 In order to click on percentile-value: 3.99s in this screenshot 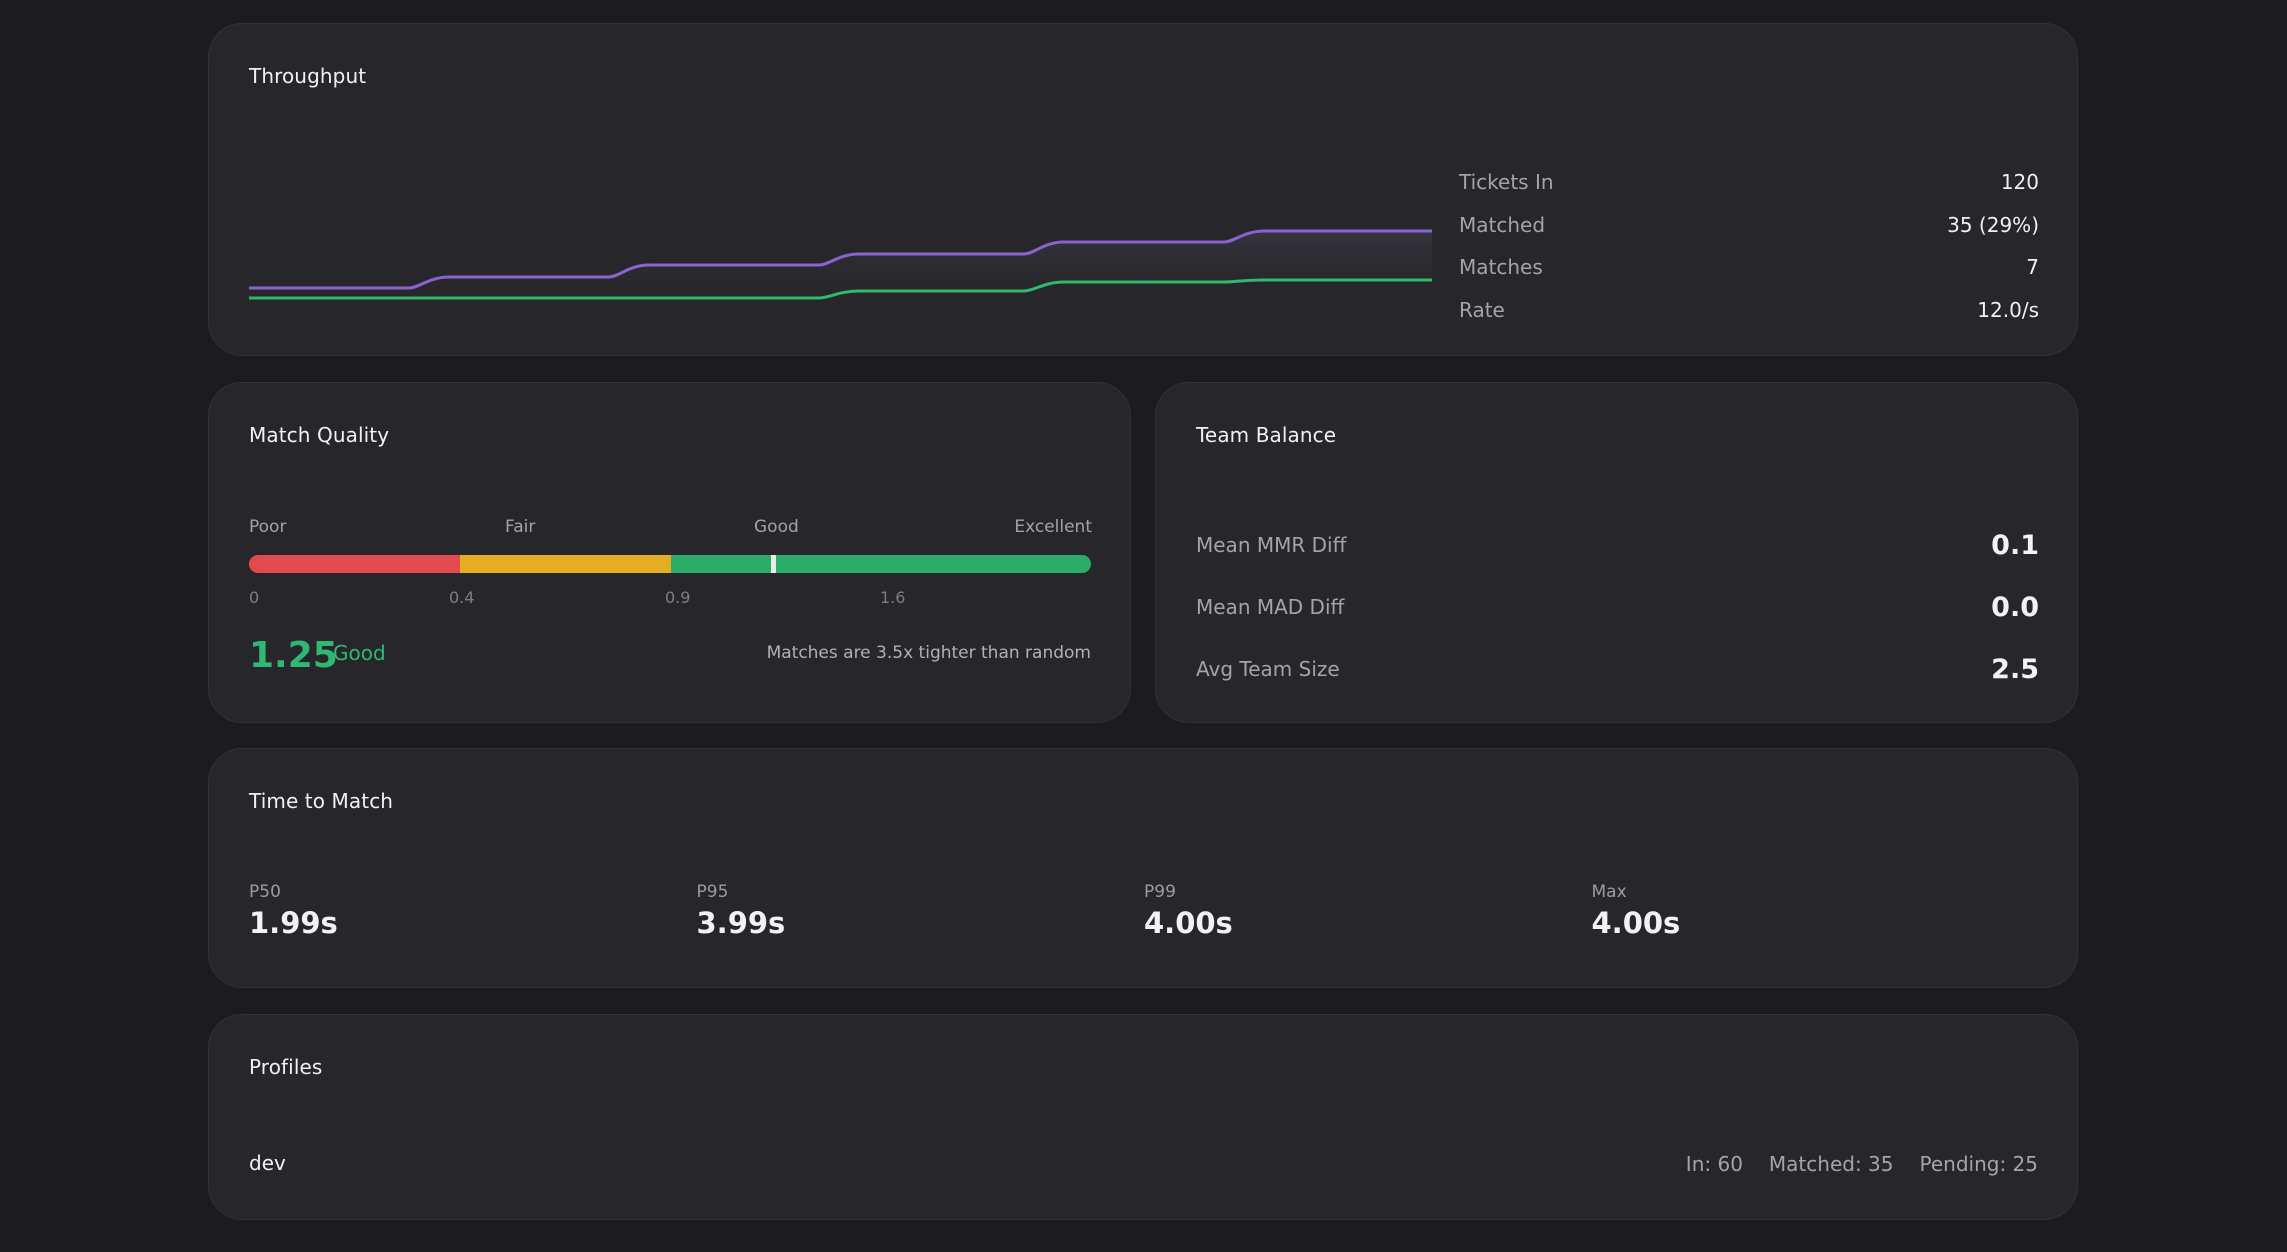, I will do `click(741, 923)`.